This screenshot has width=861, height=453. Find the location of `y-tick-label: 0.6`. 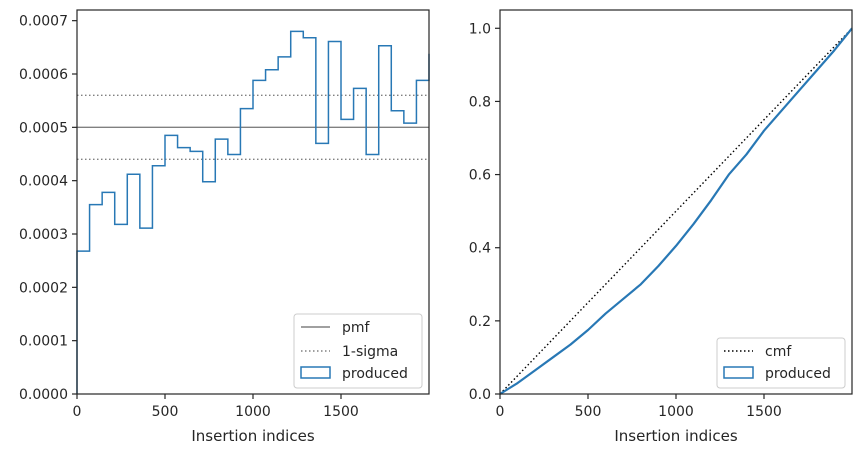

y-tick-label: 0.6 is located at coordinates (480, 176).